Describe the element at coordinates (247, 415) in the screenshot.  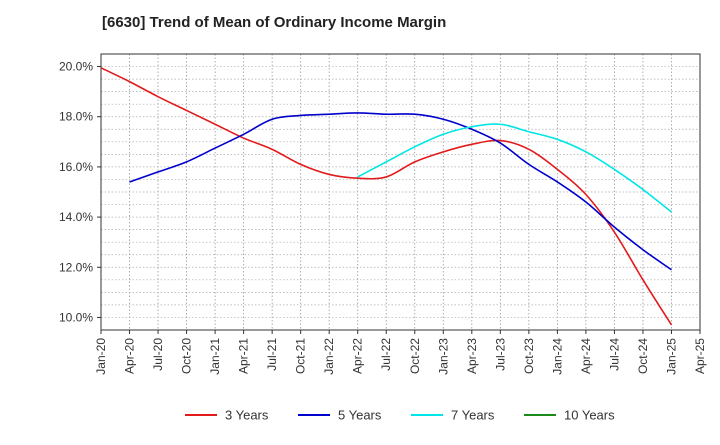
I see `legend-label-3-years: 3 Years` at that location.